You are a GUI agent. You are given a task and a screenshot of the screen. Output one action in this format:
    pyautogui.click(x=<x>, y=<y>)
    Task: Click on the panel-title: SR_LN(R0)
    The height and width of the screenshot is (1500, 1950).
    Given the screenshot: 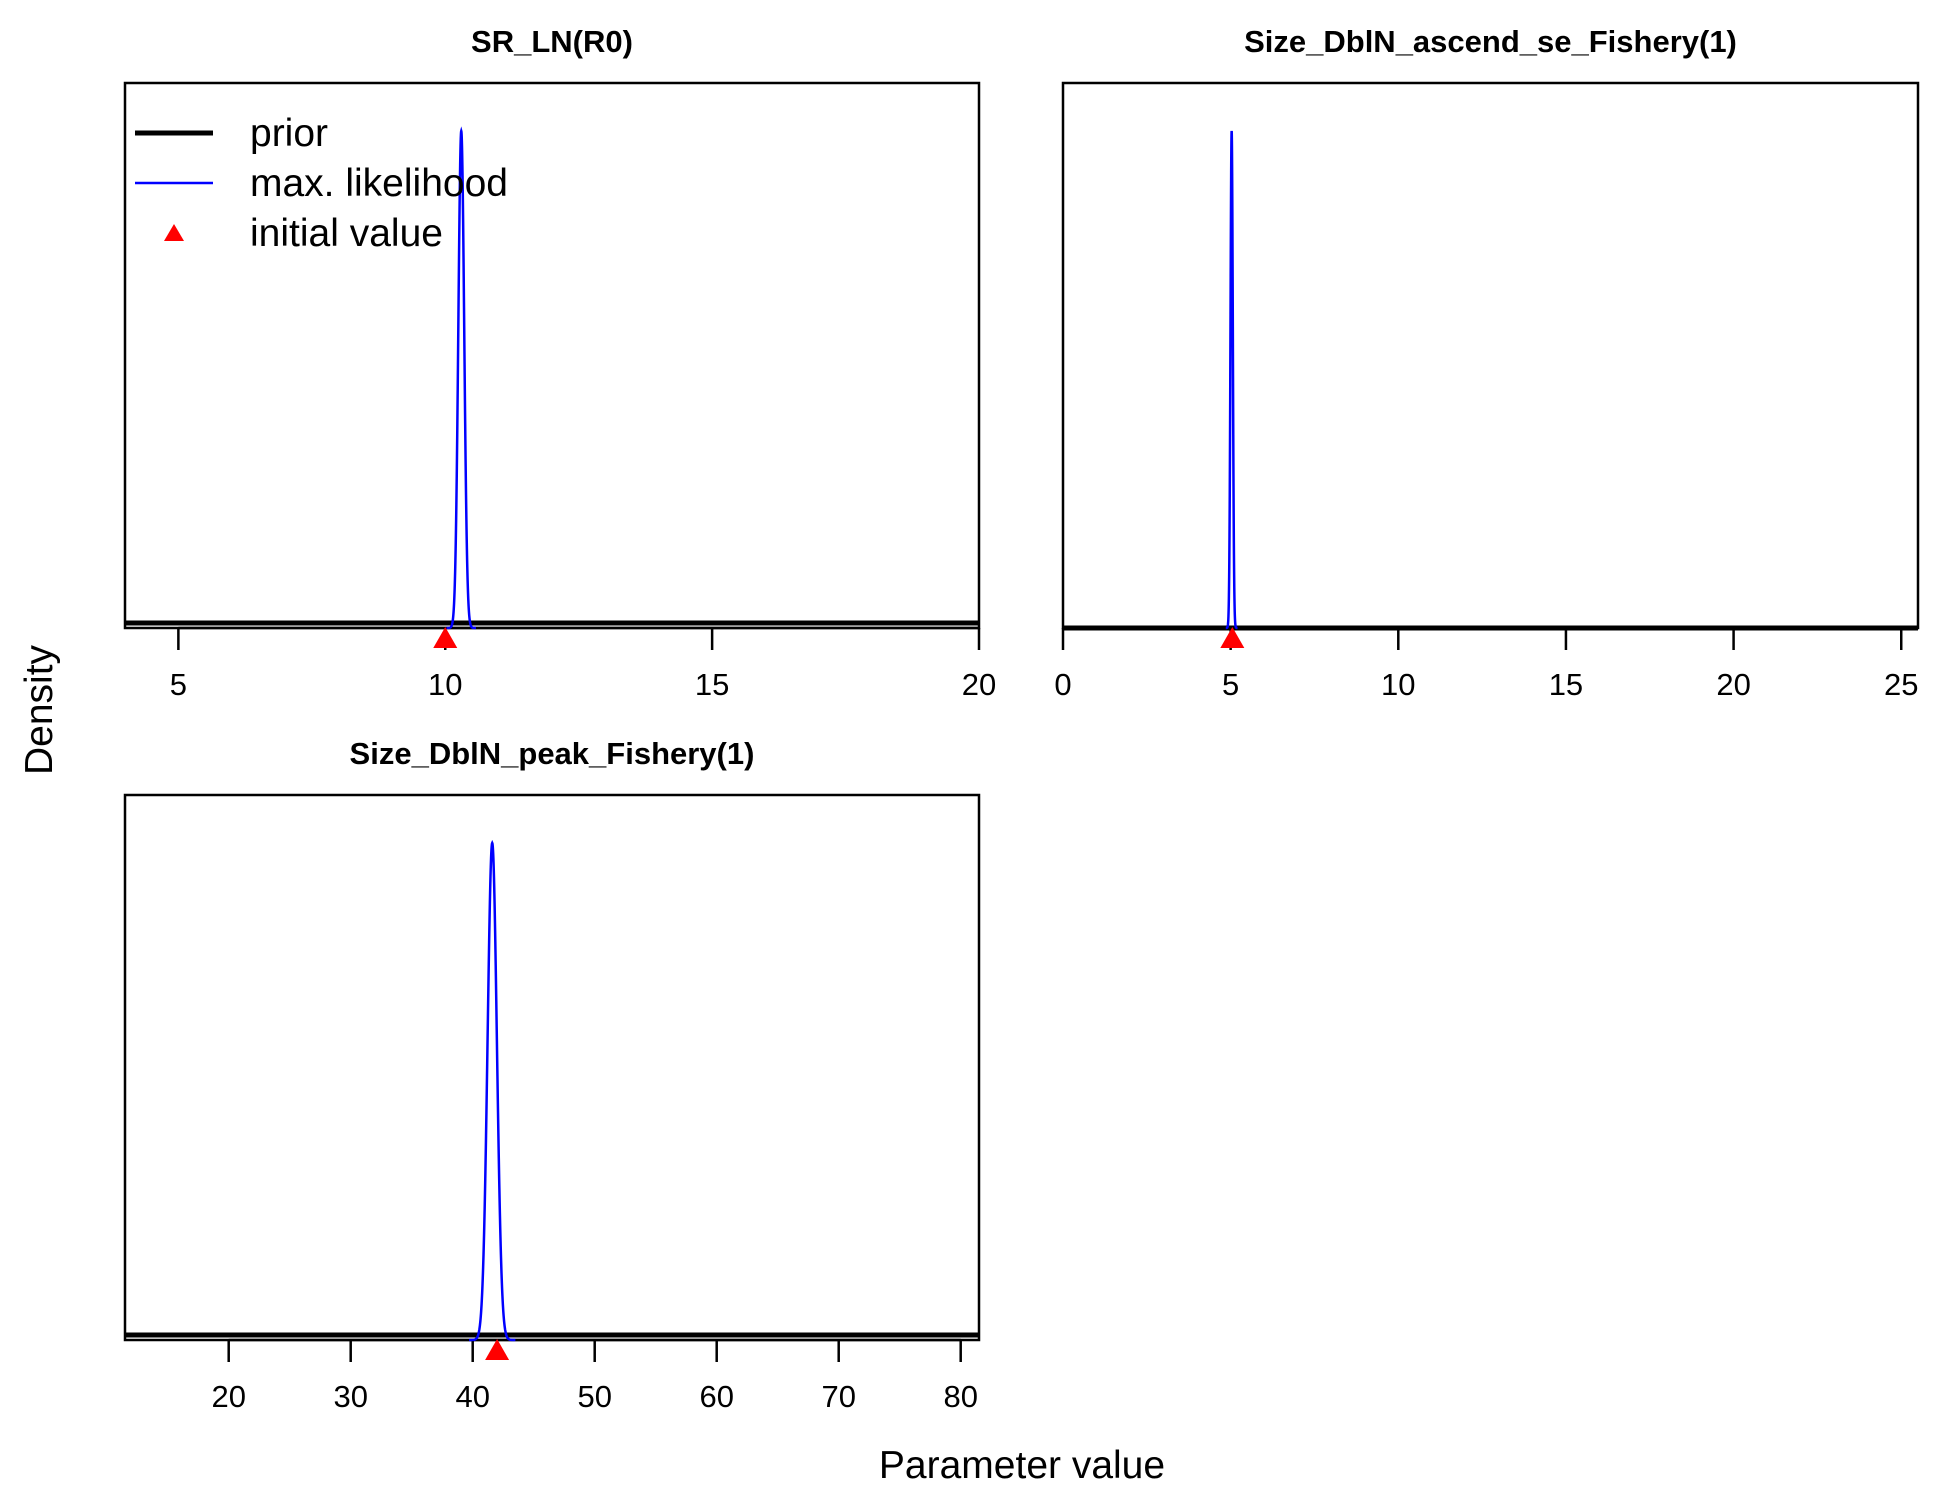 What is the action you would take?
    pyautogui.click(x=552, y=41)
    